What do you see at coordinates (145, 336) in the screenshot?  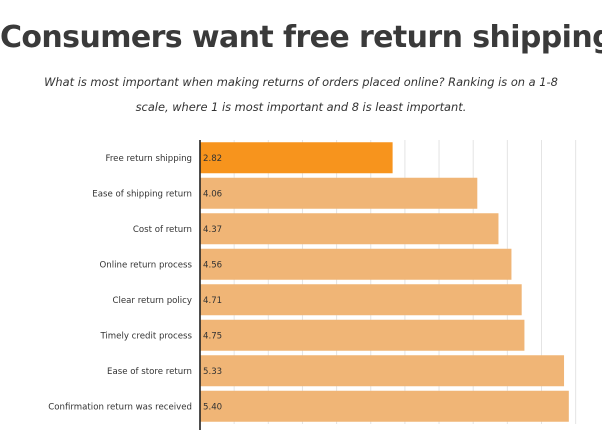 I see `category-label: Timely credit process` at bounding box center [145, 336].